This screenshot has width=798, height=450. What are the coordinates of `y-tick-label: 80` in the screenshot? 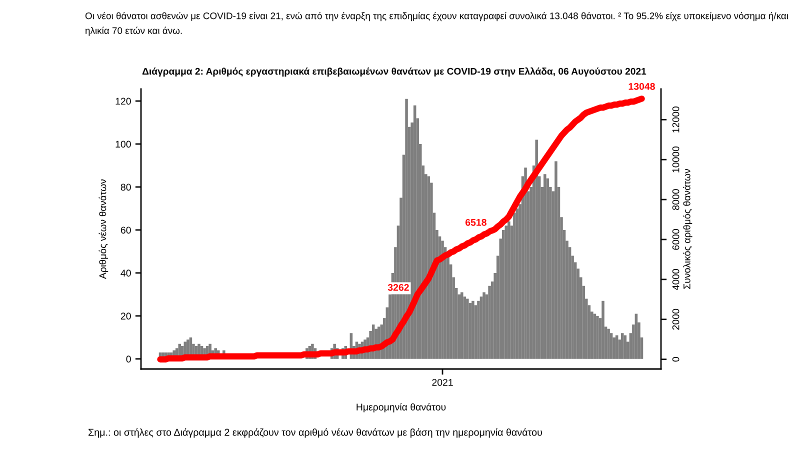 It's located at (125, 187).